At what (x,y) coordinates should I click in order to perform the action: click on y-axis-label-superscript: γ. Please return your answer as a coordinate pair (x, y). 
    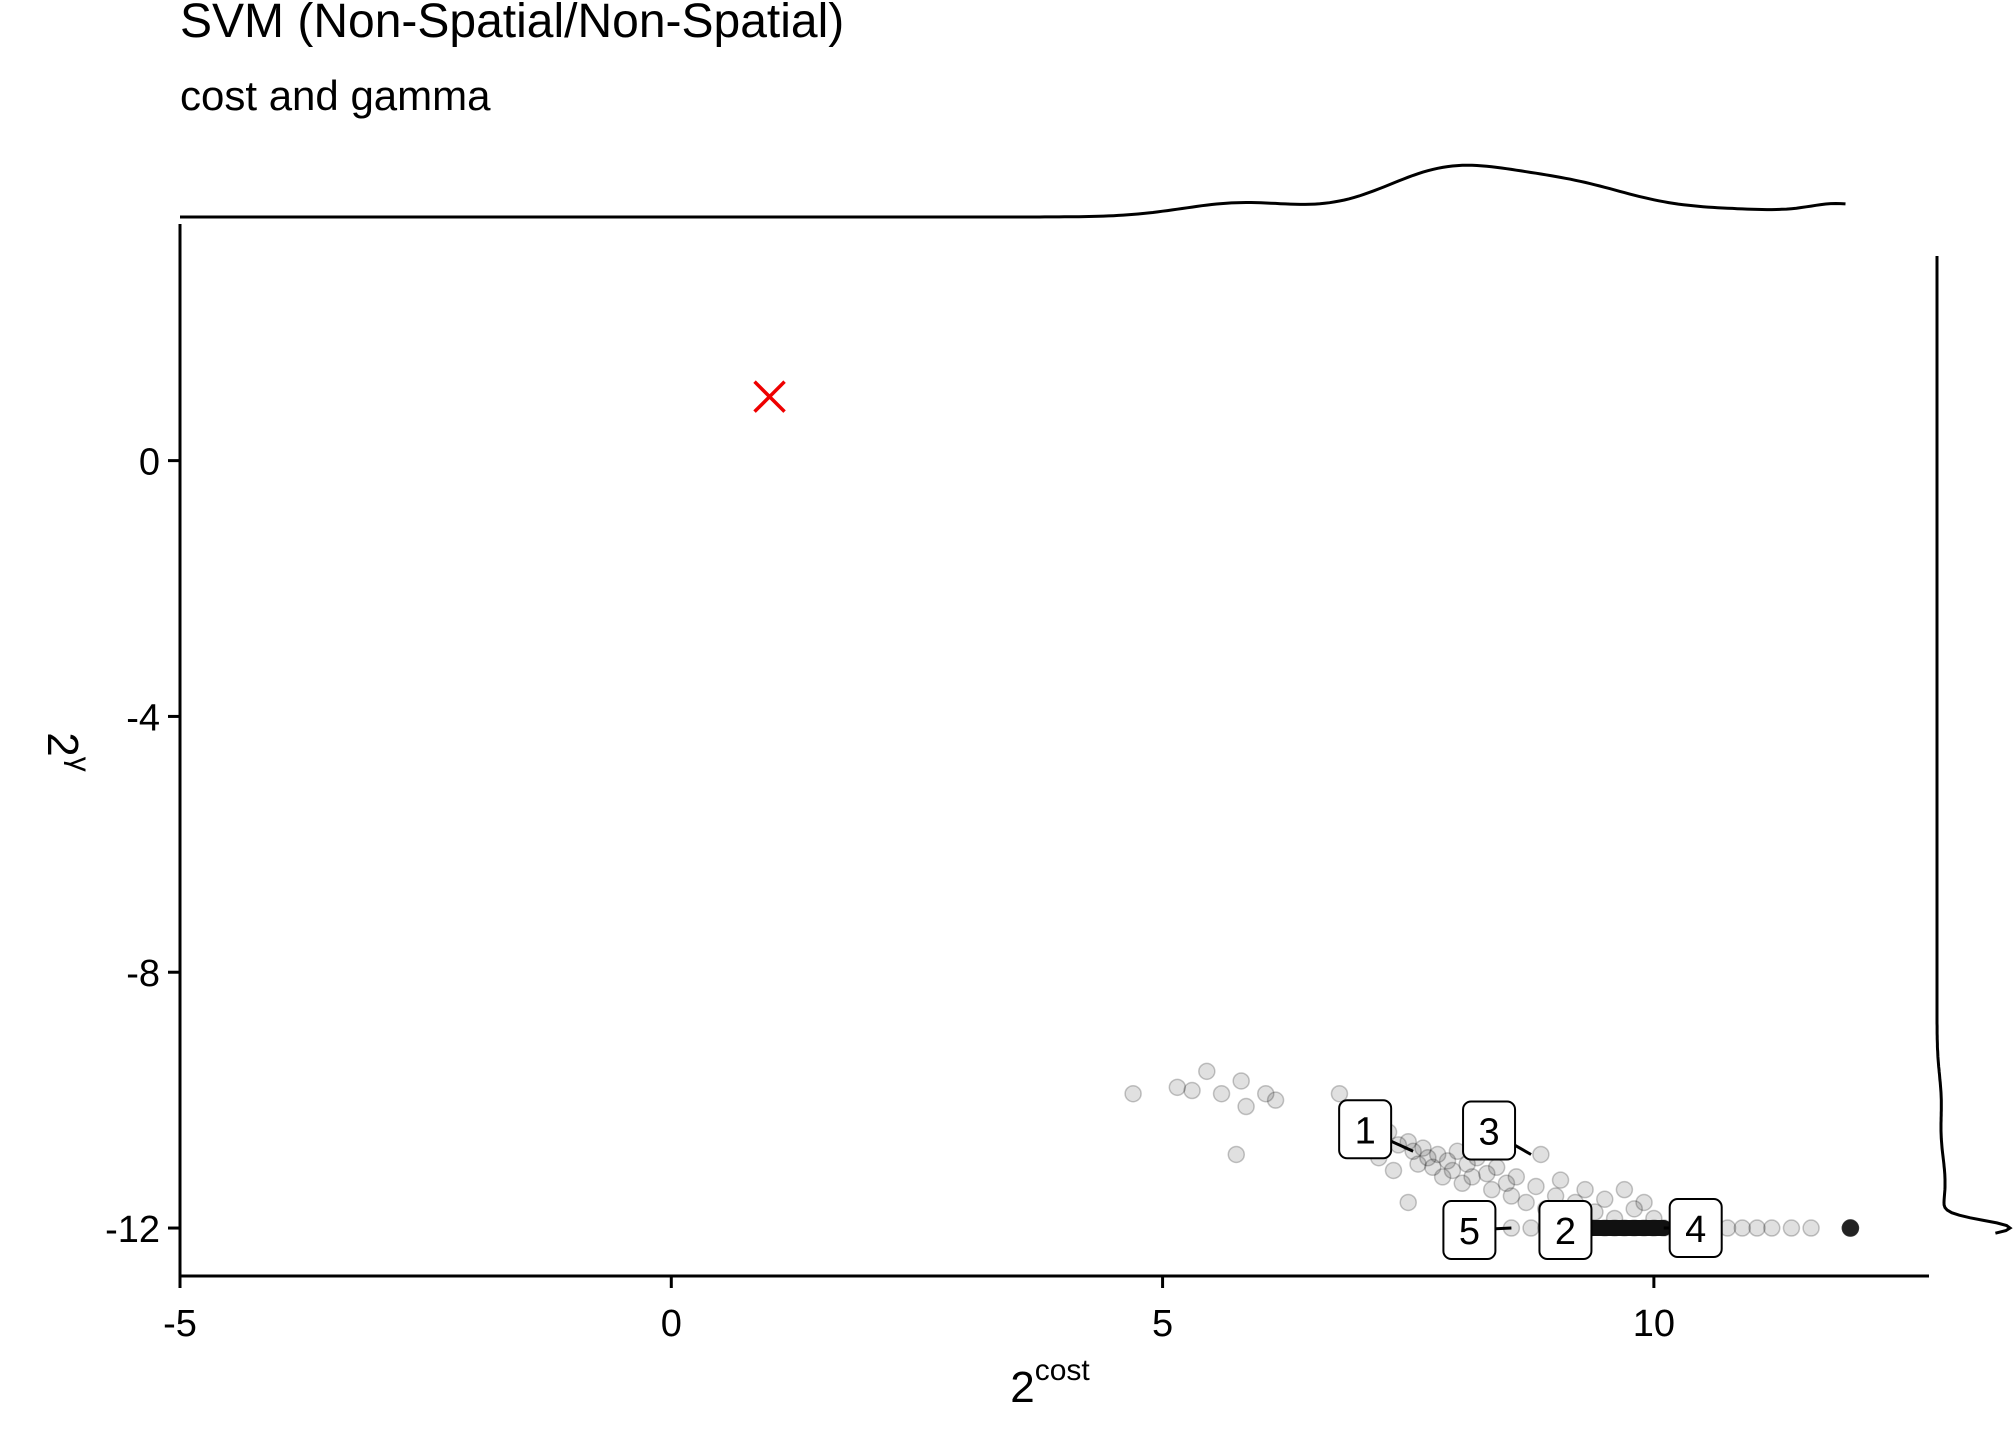
    Looking at the image, I should click on (79, 764).